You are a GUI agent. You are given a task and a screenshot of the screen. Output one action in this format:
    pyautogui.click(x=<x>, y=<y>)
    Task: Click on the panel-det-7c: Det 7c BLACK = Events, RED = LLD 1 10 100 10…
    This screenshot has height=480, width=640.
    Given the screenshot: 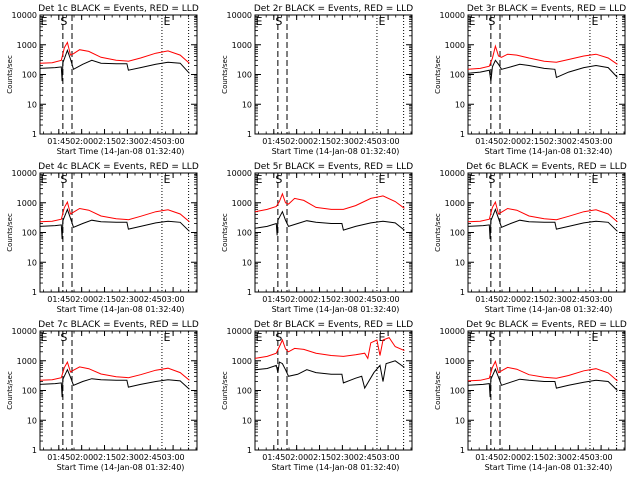 What is the action you would take?
    pyautogui.click(x=102, y=396)
    